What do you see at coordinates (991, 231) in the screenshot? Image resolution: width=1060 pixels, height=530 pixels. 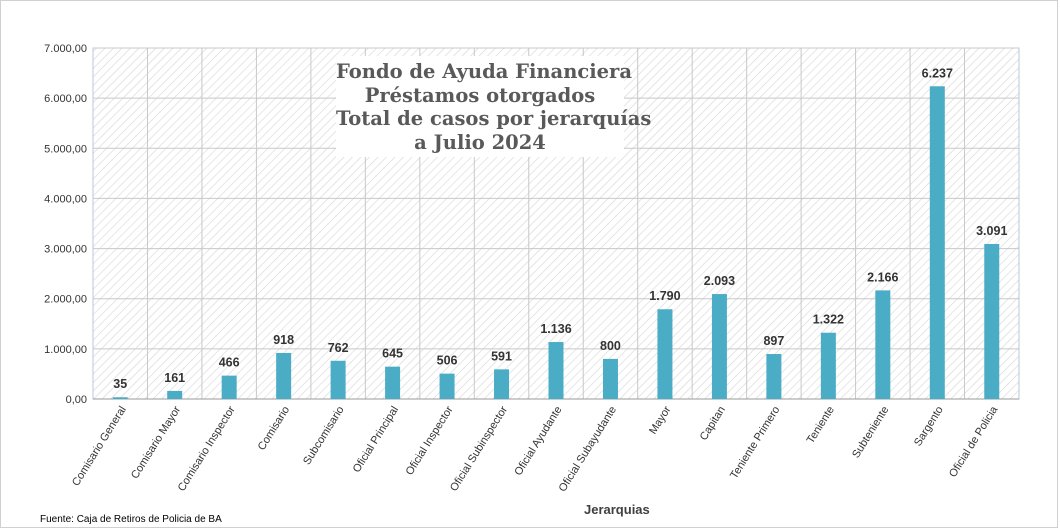 I see `data-label: 3.091` at bounding box center [991, 231].